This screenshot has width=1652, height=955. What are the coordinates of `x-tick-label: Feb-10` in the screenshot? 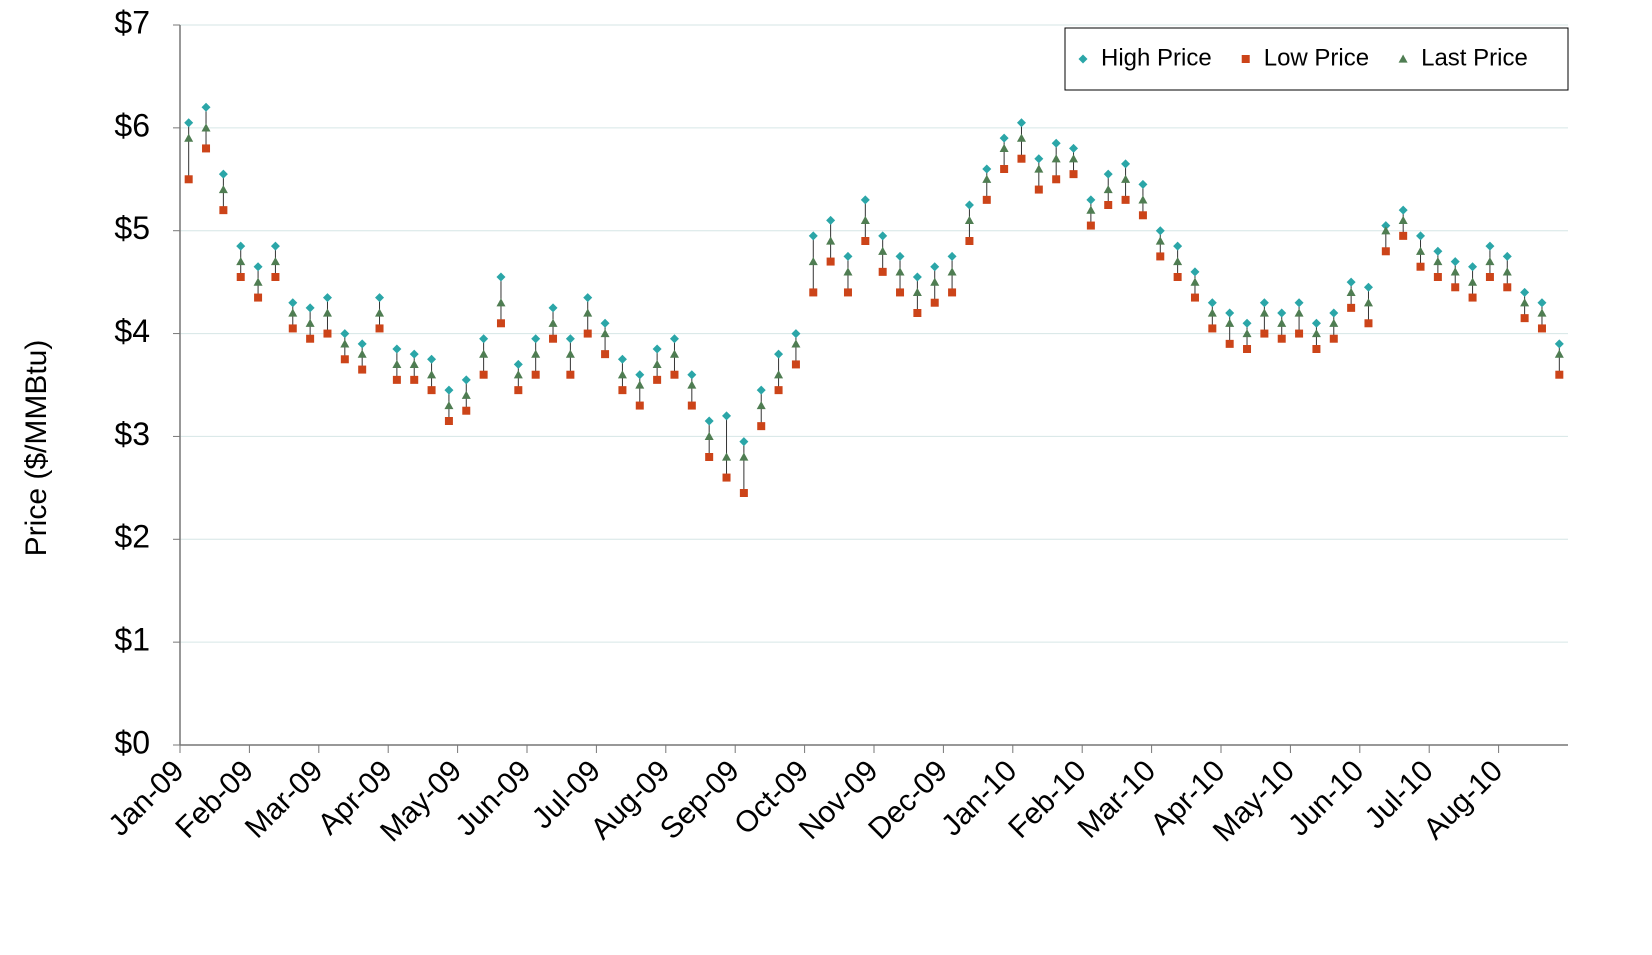 It's located at (1047, 799).